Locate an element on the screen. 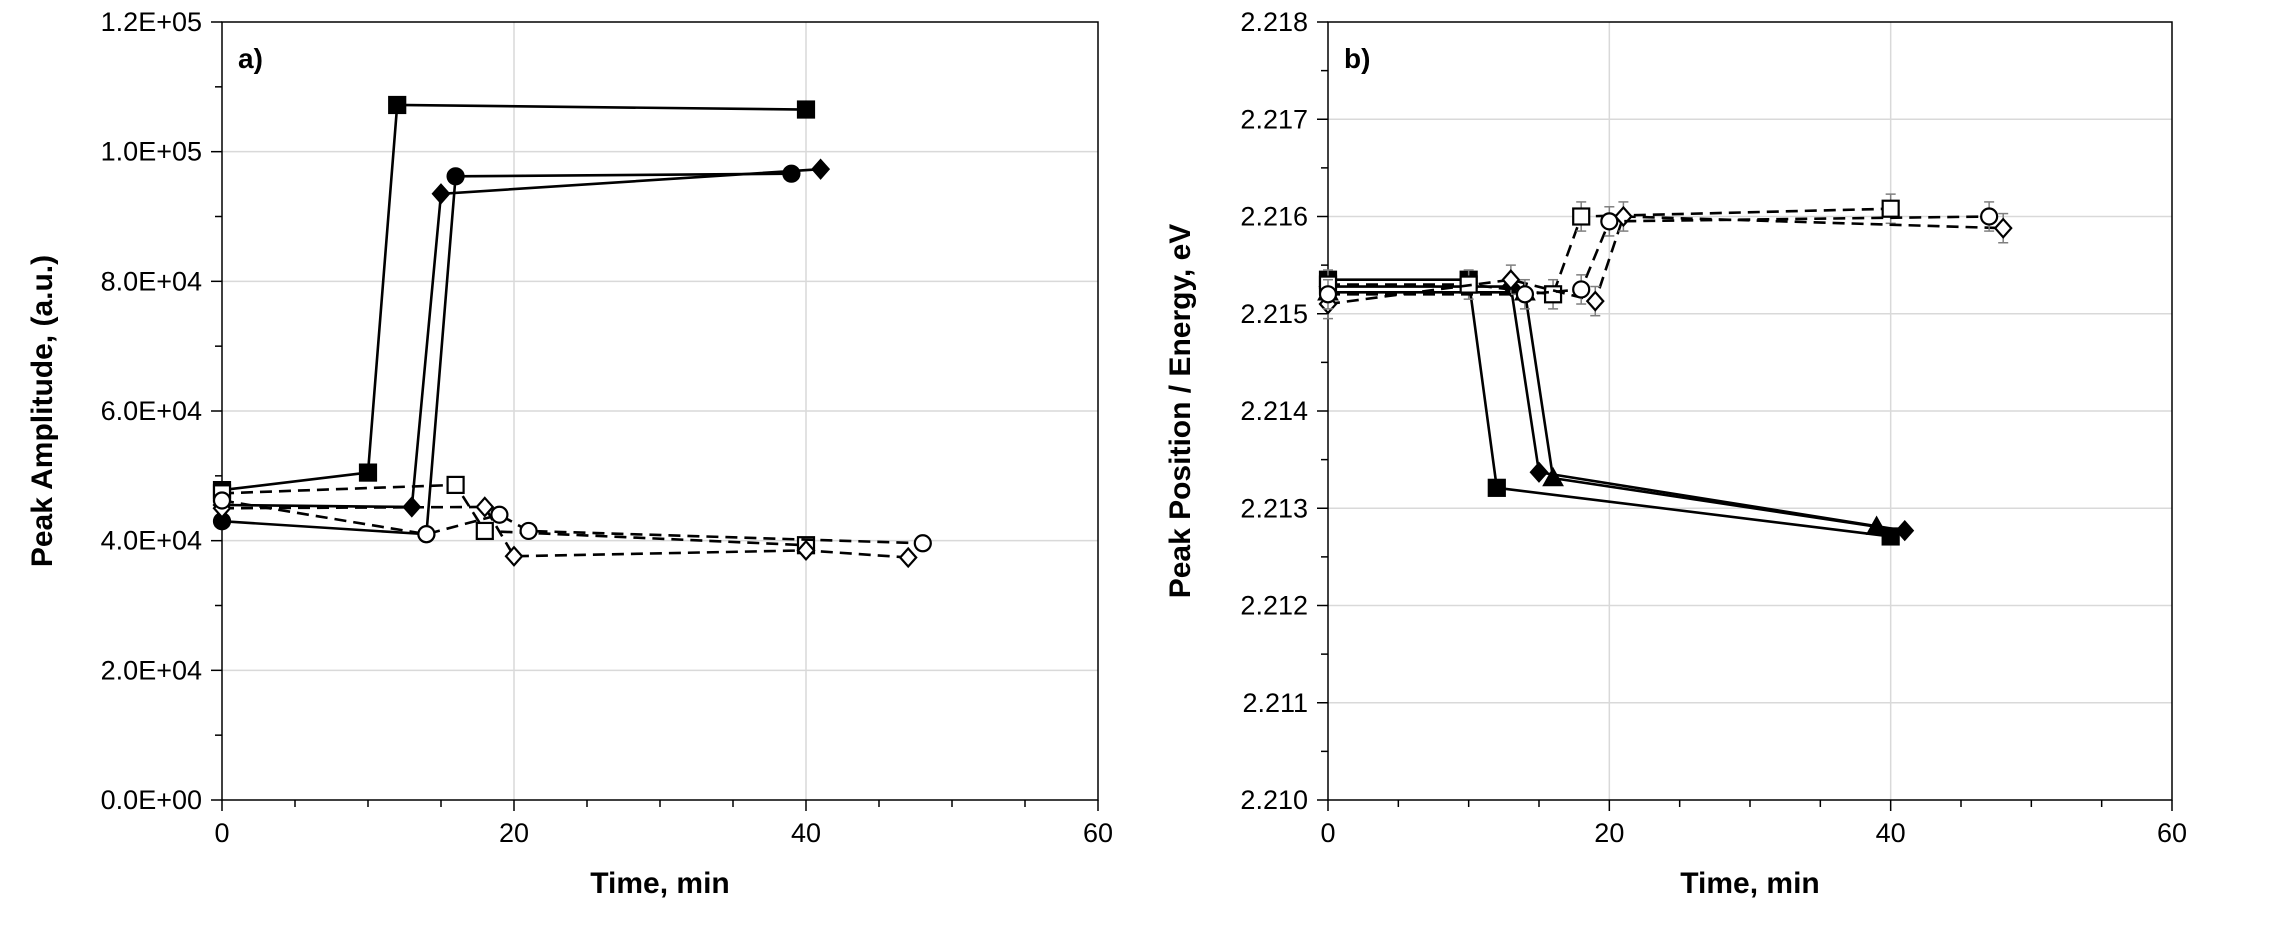 This screenshot has height=931, width=2294. y-tick-label: 6.0E+04 is located at coordinates (151, 411).